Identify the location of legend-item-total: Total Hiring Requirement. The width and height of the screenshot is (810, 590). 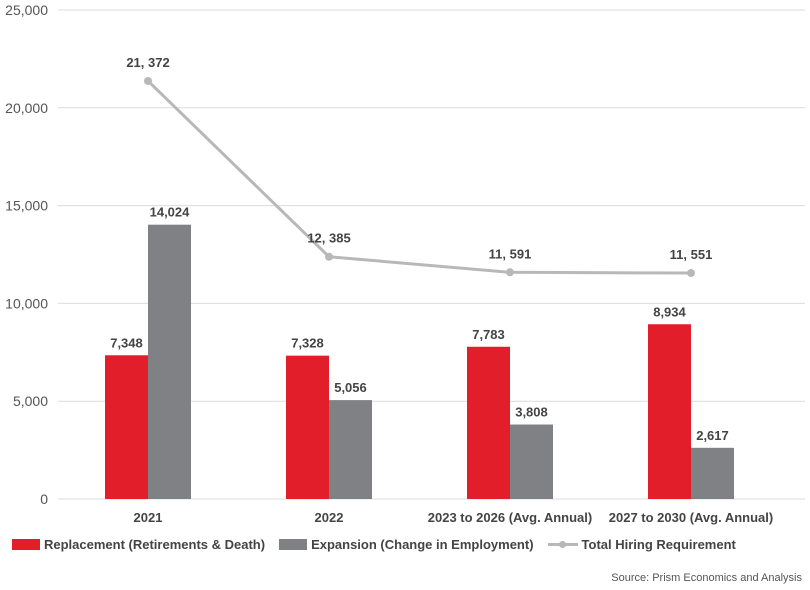
(641, 544).